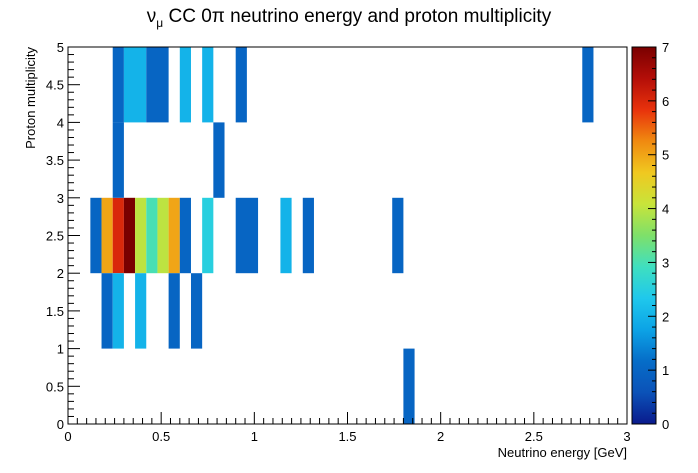  I want to click on z-tick-label: 2, so click(665, 316).